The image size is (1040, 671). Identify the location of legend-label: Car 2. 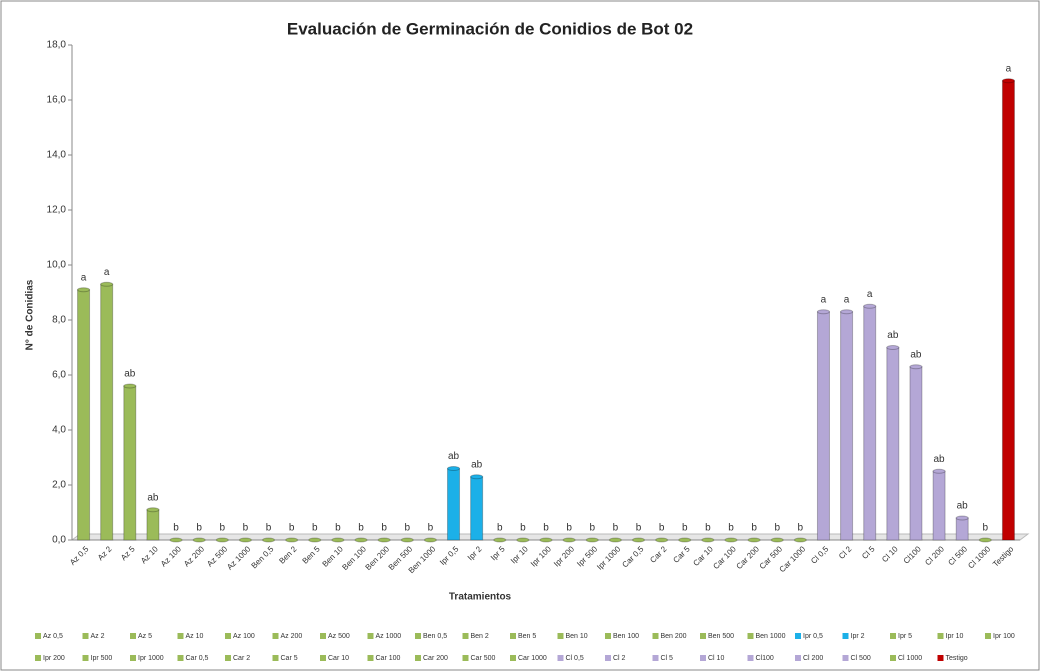
(241, 658).